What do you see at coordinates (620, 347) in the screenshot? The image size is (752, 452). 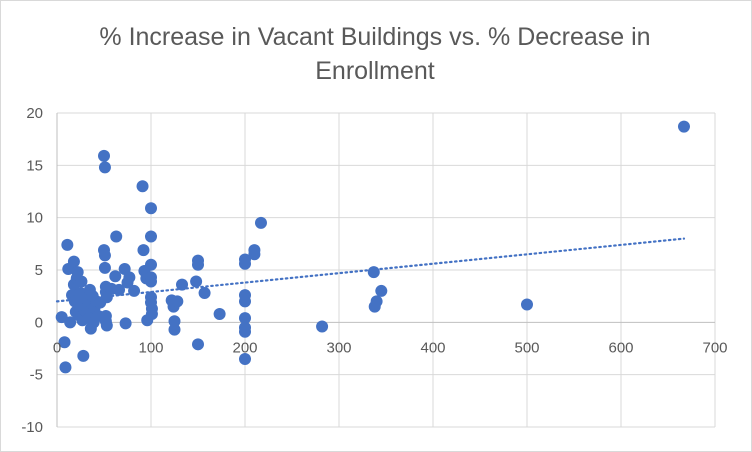 I see `x-tick-label: 600` at bounding box center [620, 347].